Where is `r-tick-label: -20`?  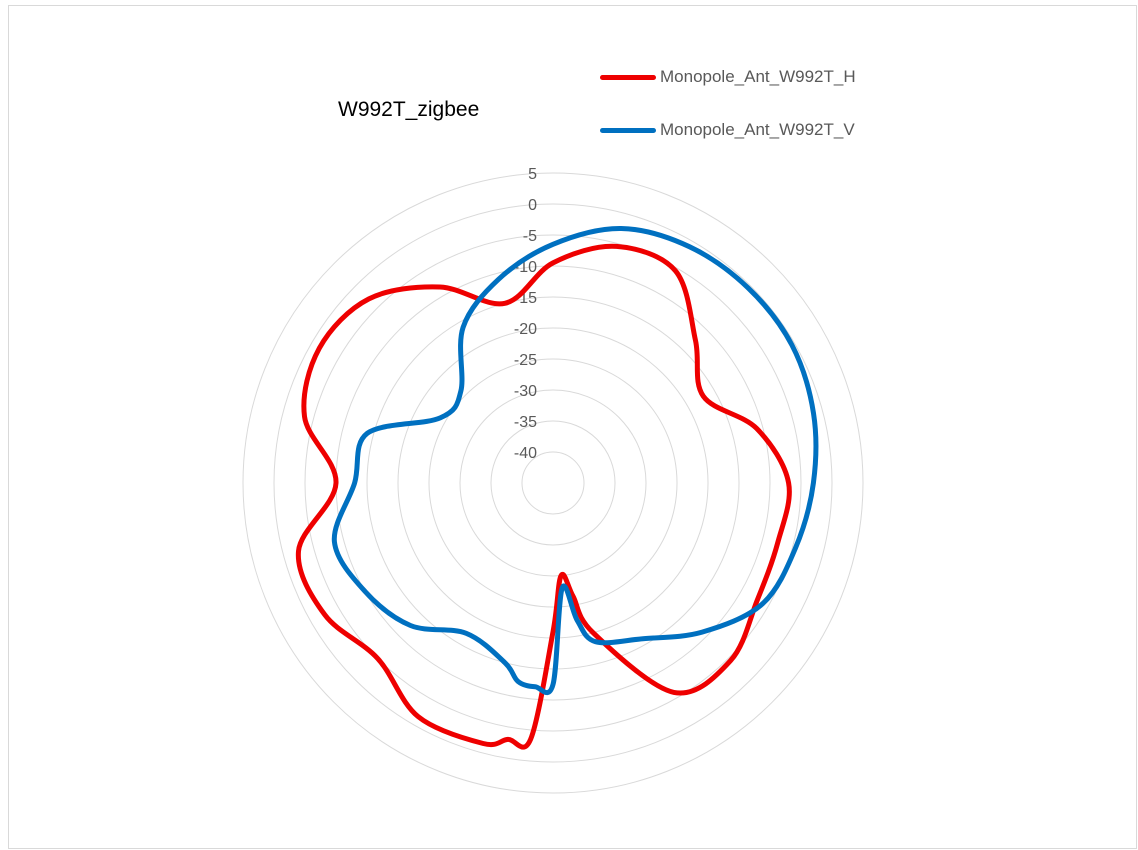
r-tick-label: -20 is located at coordinates (525, 329).